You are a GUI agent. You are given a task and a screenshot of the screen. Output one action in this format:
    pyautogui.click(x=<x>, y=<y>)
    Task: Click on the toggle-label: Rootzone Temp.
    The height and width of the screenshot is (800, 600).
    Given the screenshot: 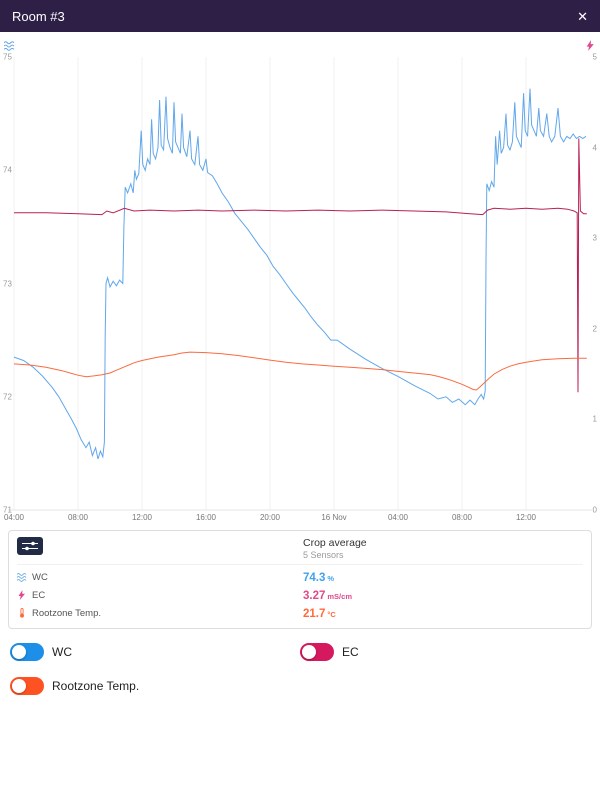 What is the action you would take?
    pyautogui.click(x=96, y=686)
    